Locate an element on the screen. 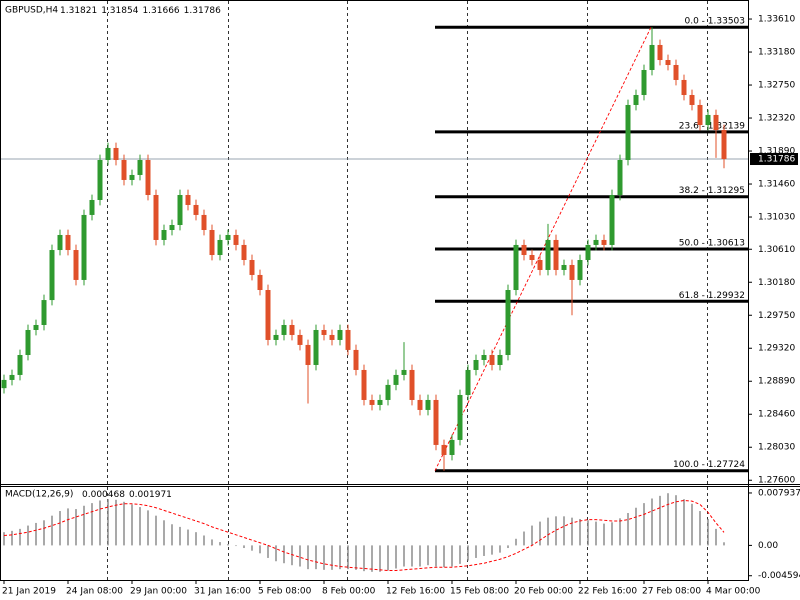 The height and width of the screenshot is (600, 800). current-price-label: 1.31786 is located at coordinates (776, 160).